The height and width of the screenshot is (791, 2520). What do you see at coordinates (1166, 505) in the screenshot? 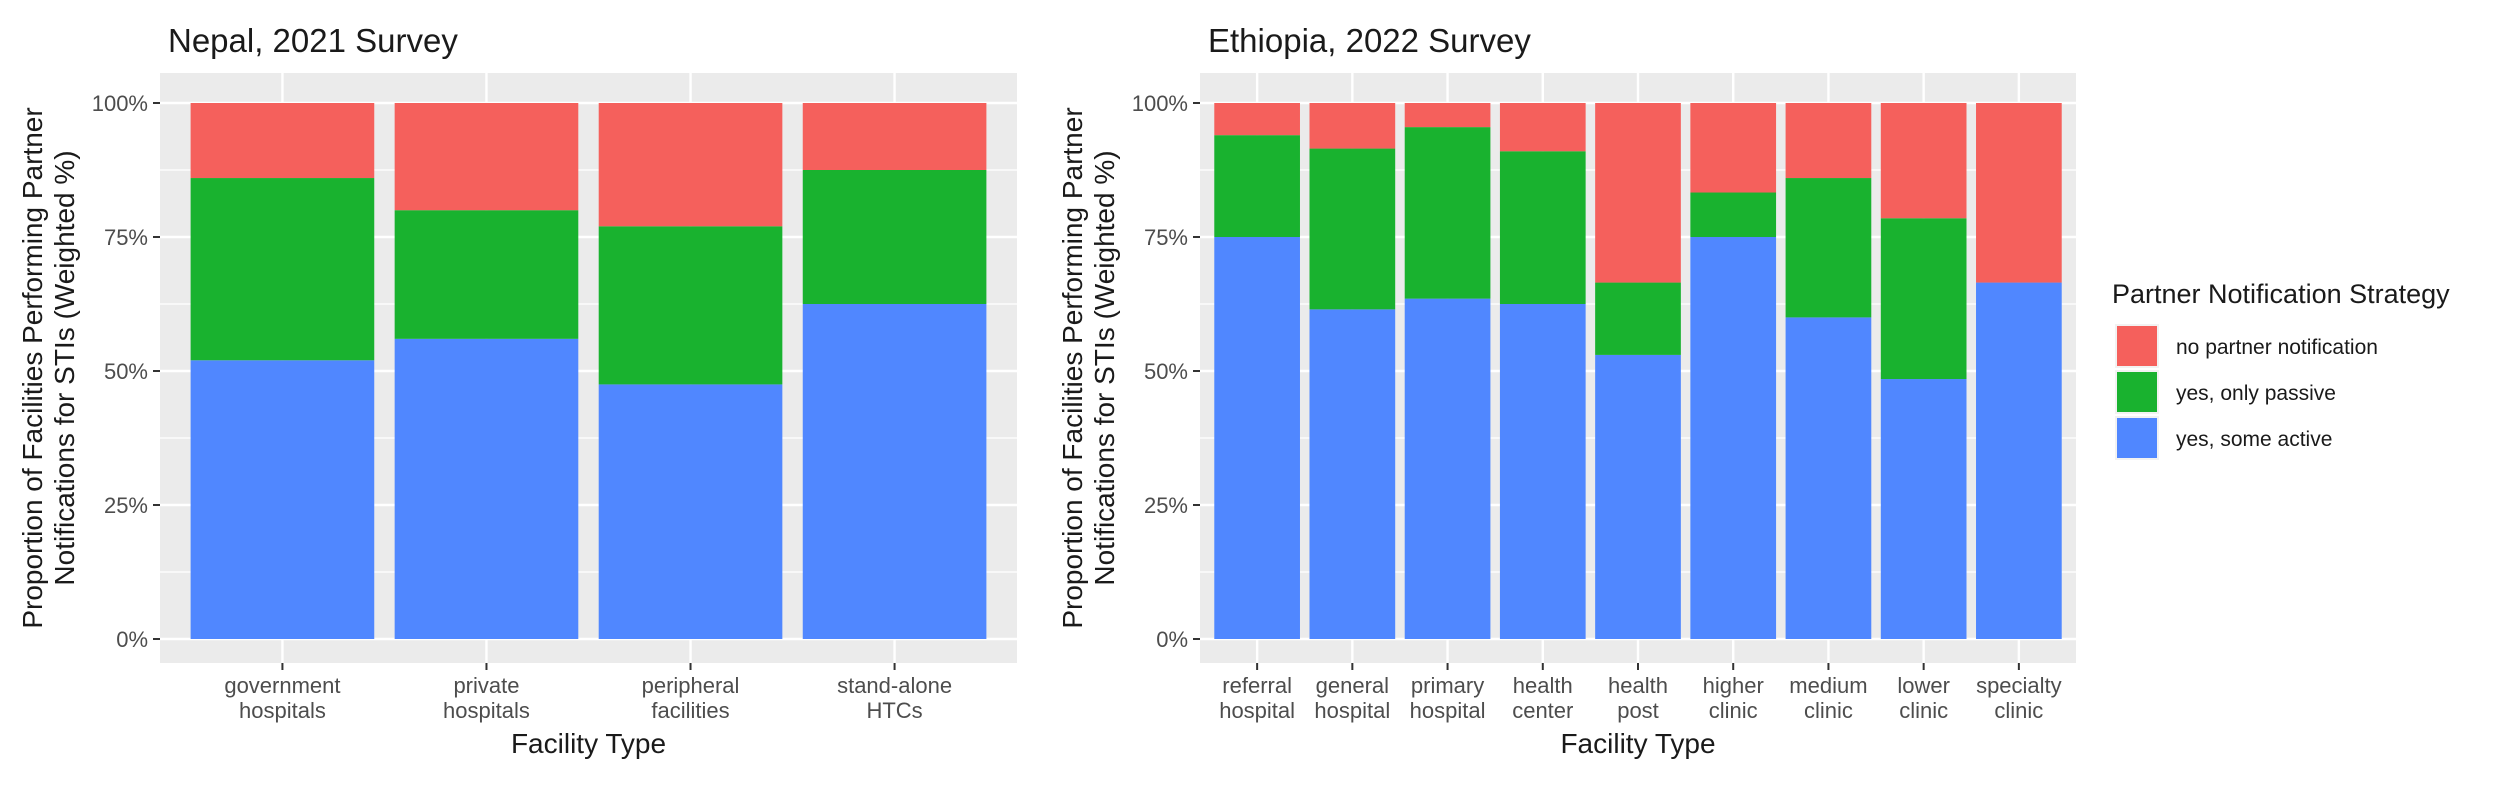
I see `chart2-y-tick-label: 25%` at bounding box center [1166, 505].